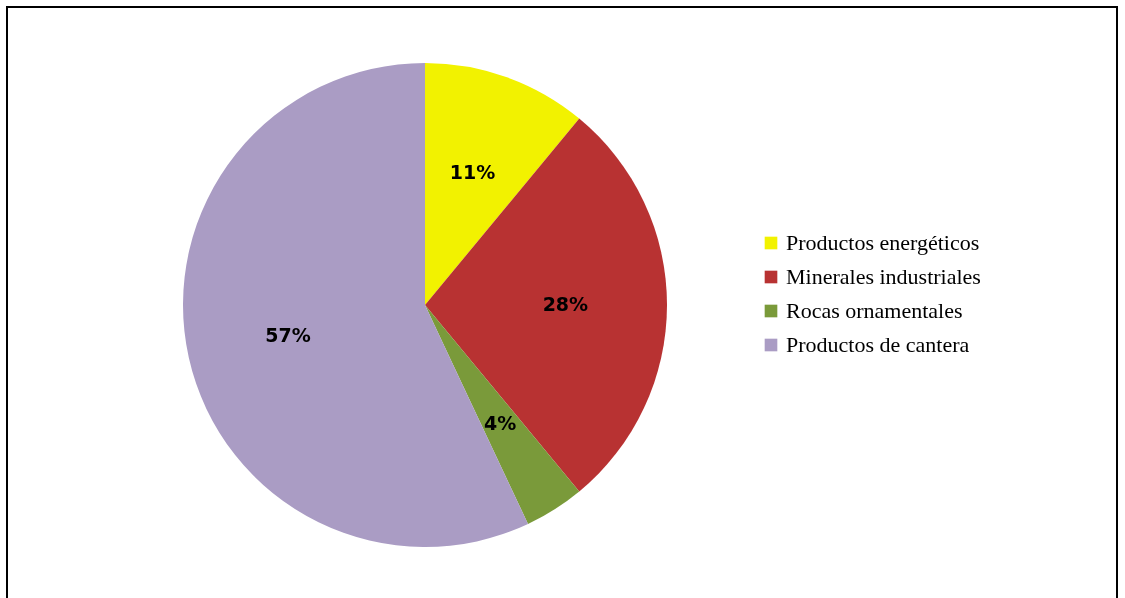 This screenshot has width=1125, height=598. Describe the element at coordinates (878, 344) in the screenshot. I see `legend-label: Productos de cantera` at that location.